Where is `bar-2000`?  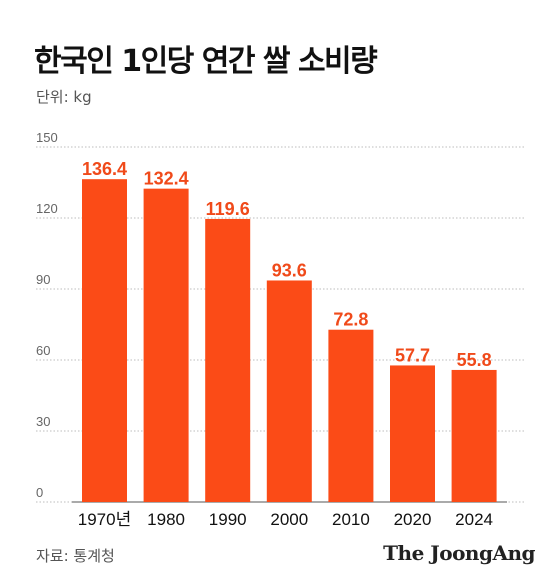 bar-2000 is located at coordinates (289, 391).